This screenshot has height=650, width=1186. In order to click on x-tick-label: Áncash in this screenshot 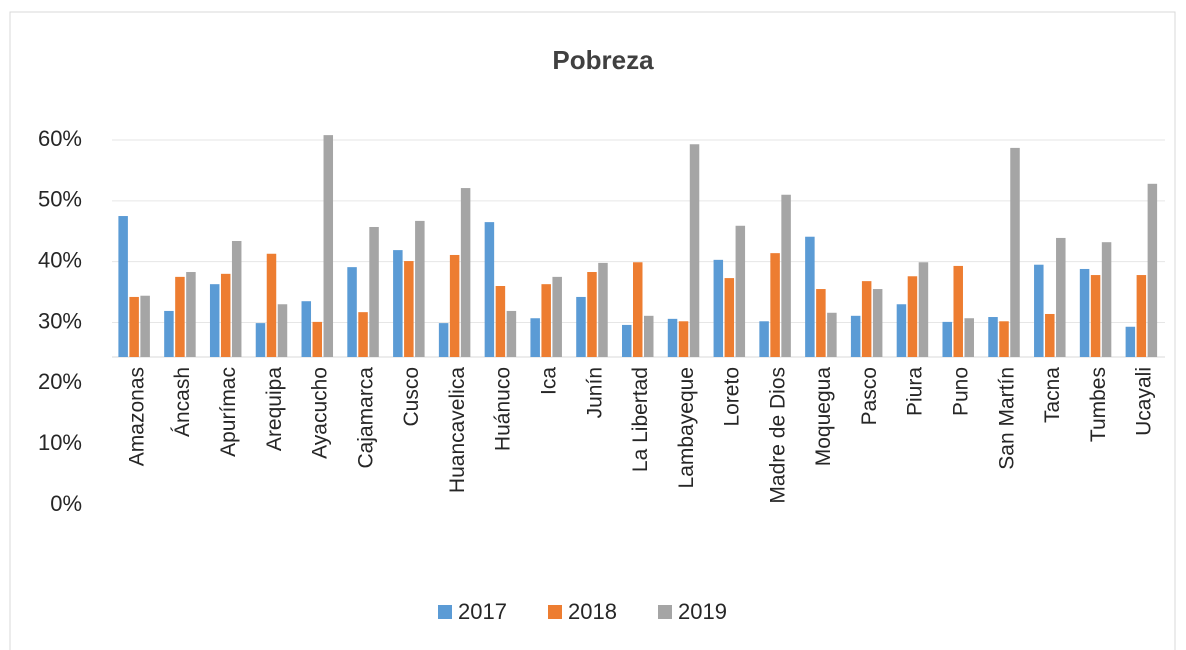, I will do `click(182, 402)`.